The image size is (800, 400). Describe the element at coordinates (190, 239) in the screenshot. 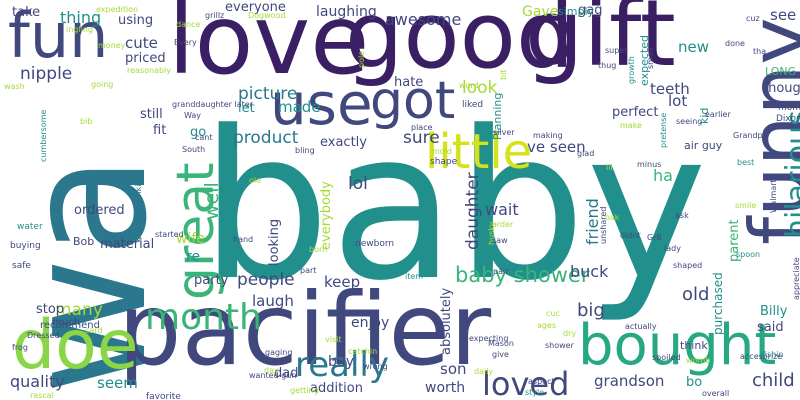

I see `word-61: wife` at that location.